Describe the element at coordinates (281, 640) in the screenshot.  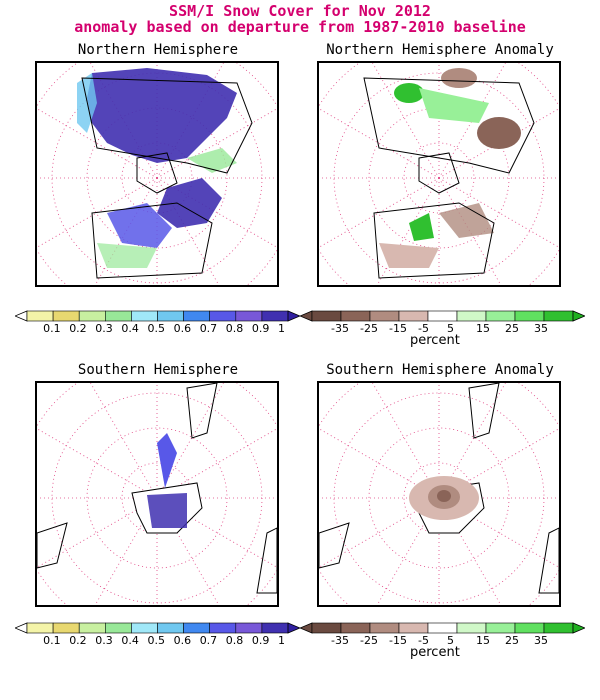
I see `colorbar-tick-label: 1` at that location.